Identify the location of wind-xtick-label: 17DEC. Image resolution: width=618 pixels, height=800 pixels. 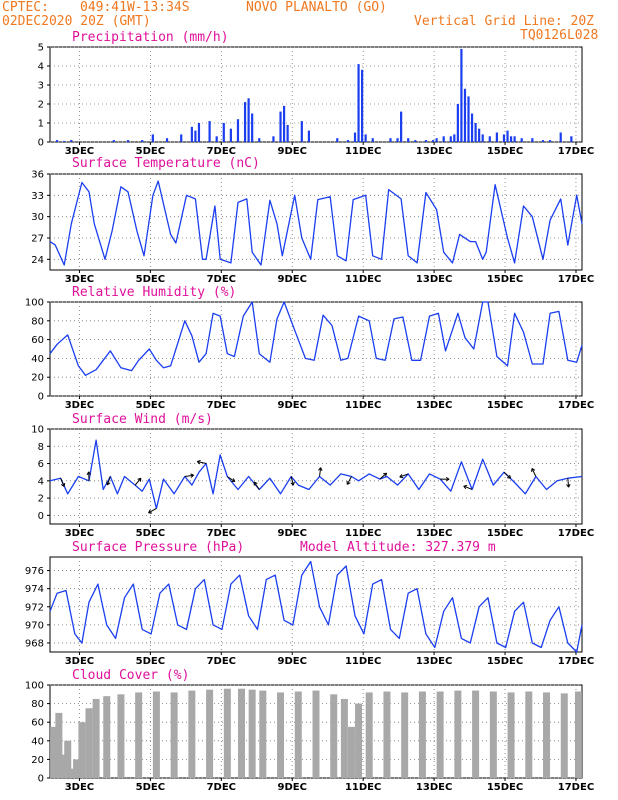
(576, 533).